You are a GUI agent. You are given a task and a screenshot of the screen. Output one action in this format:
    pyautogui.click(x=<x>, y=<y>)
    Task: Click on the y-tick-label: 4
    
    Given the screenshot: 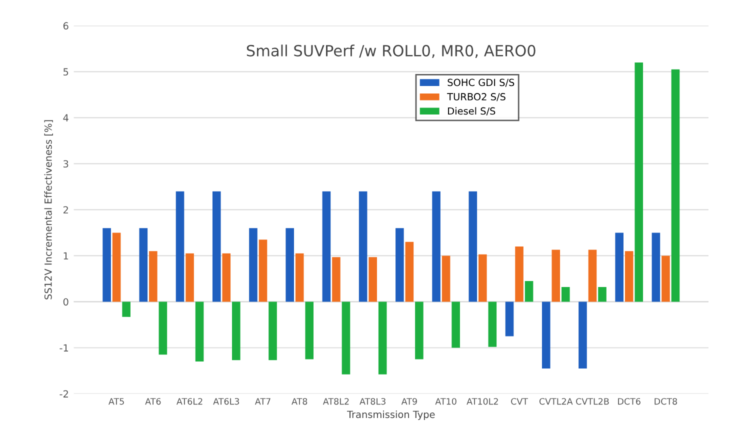 What is the action you would take?
    pyautogui.click(x=65, y=118)
    